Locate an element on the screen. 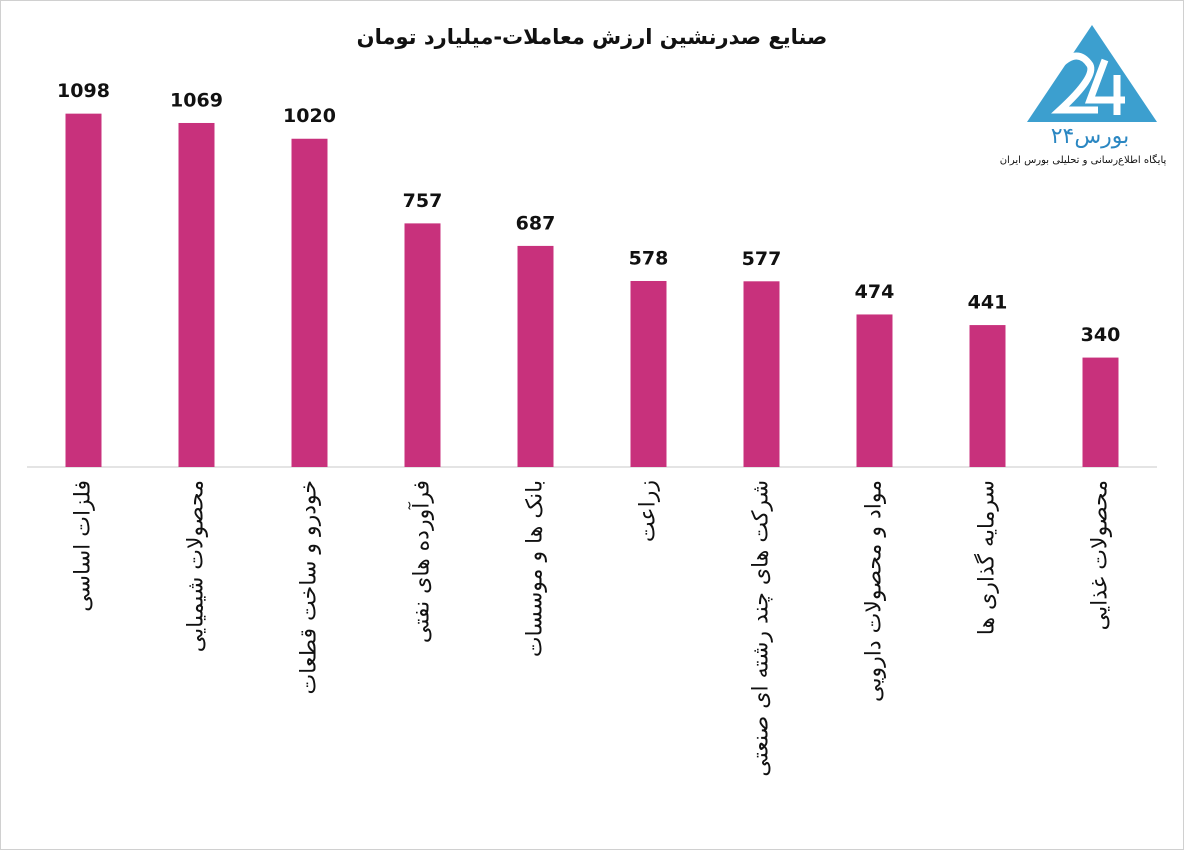  value-label: 474 is located at coordinates (875, 292).